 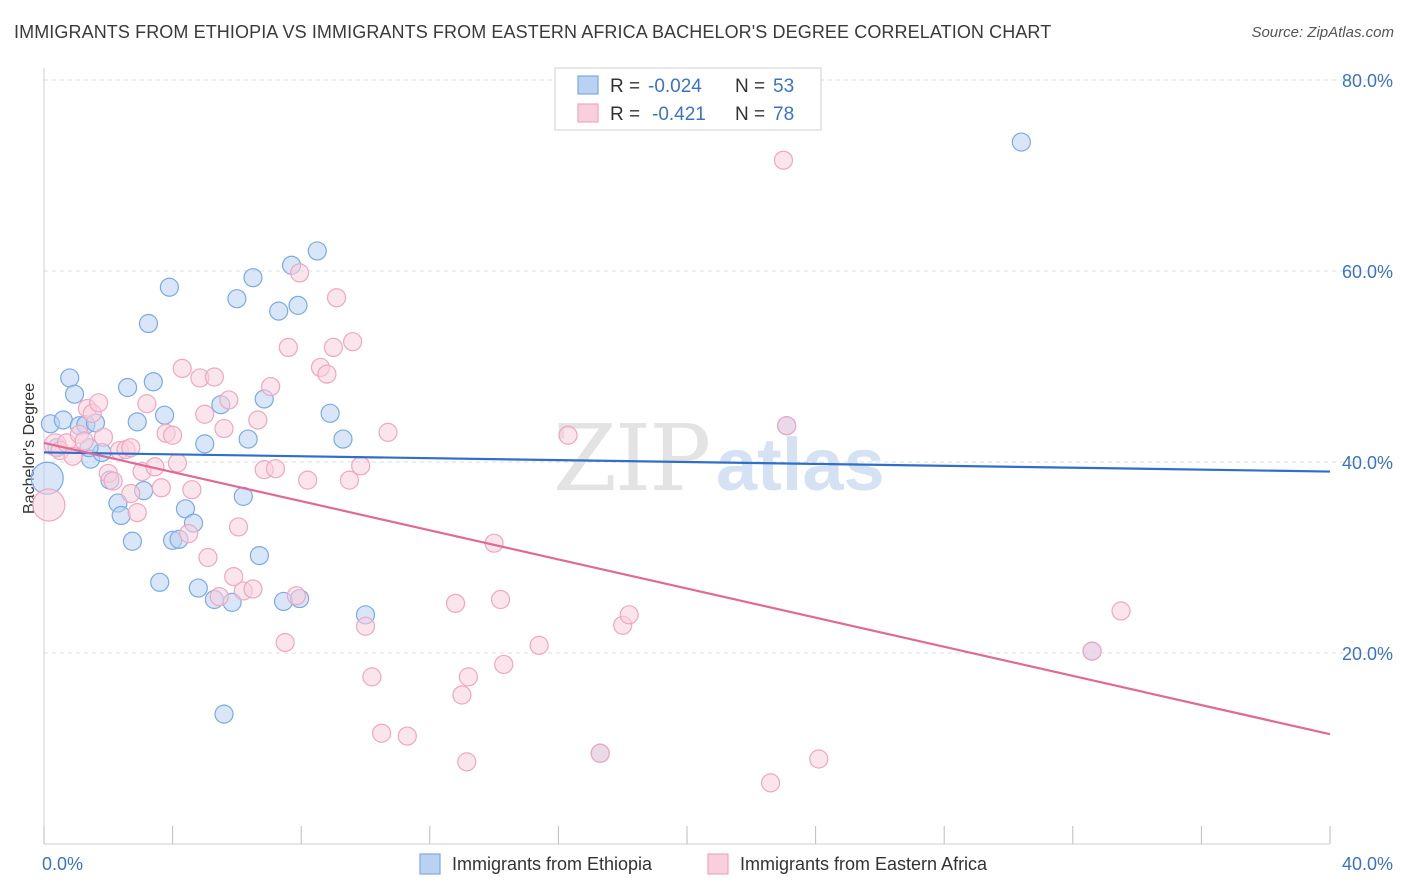 I want to click on stats-box-frame, so click(x=688, y=99).